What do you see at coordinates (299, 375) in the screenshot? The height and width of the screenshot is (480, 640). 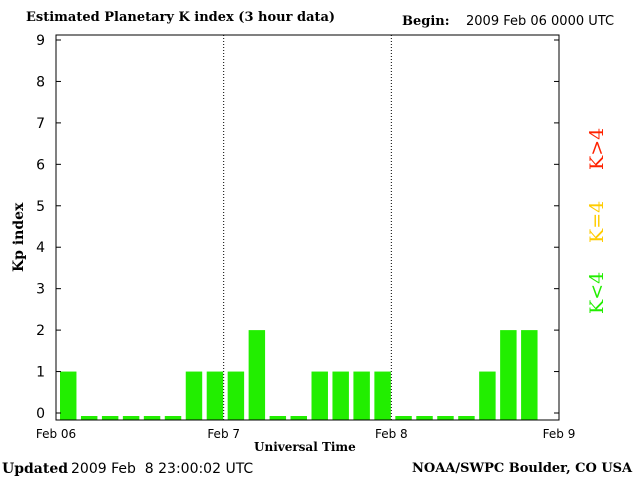 I see `bars-group` at bounding box center [299, 375].